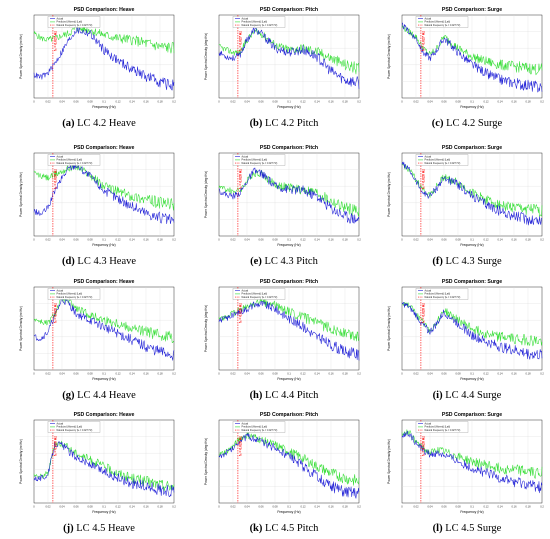 The height and width of the screenshot is (539, 550). Describe the element at coordinates (444, 102) in the screenshot. I see `x-tick-label: 0.06` at that location.